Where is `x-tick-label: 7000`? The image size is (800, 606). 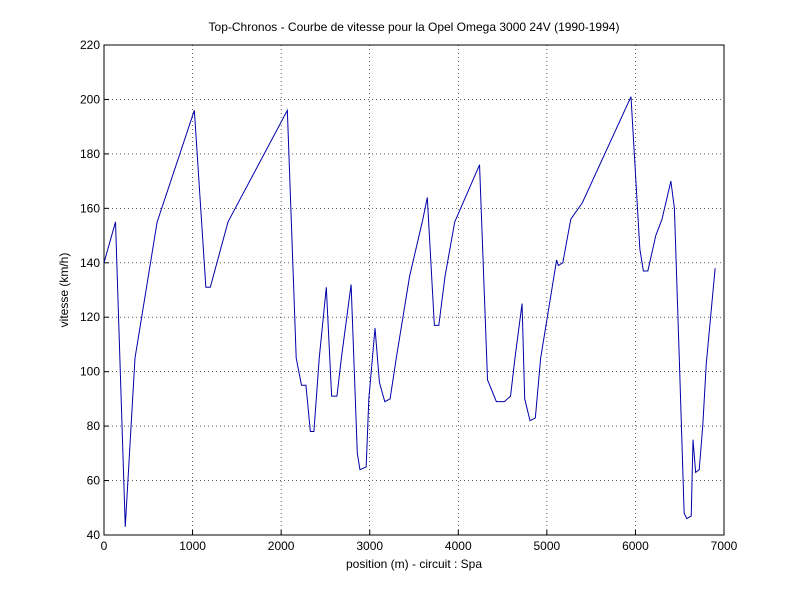
x-tick-label: 7000 is located at coordinates (724, 546).